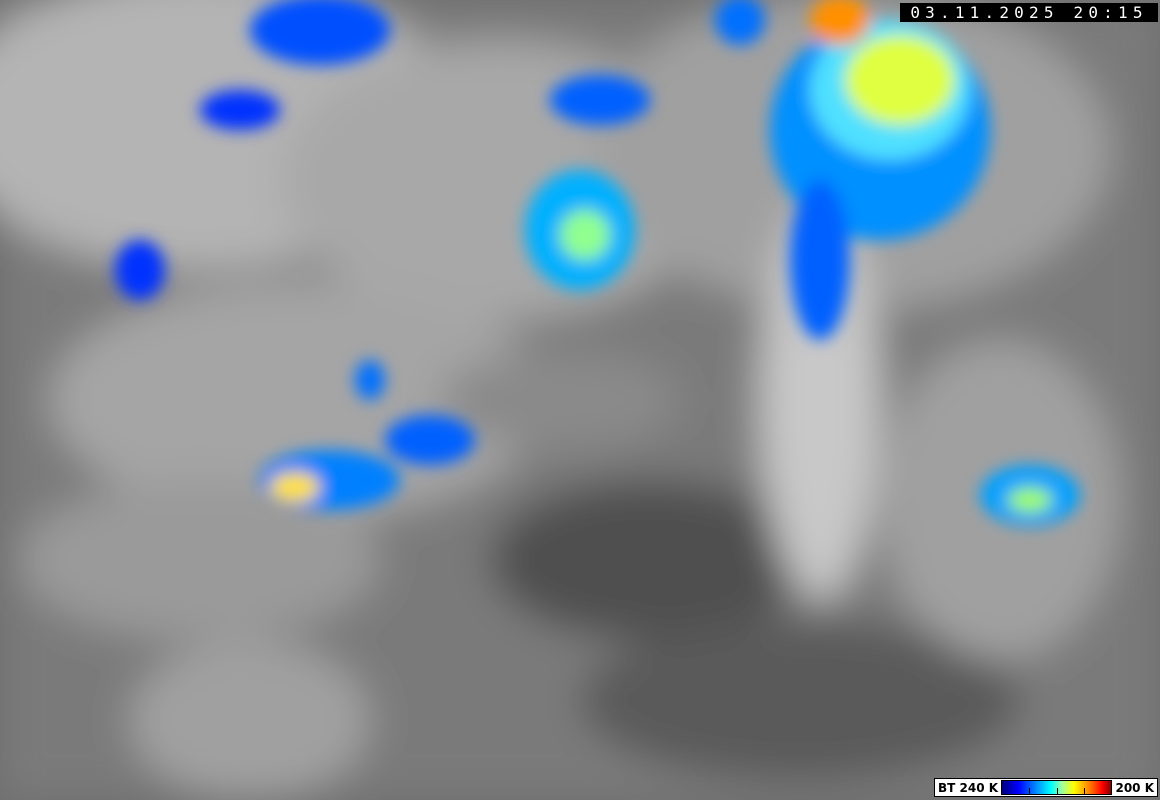 This screenshot has width=1160, height=800. I want to click on colorbar-right-label: 200 K, so click(1134, 787).